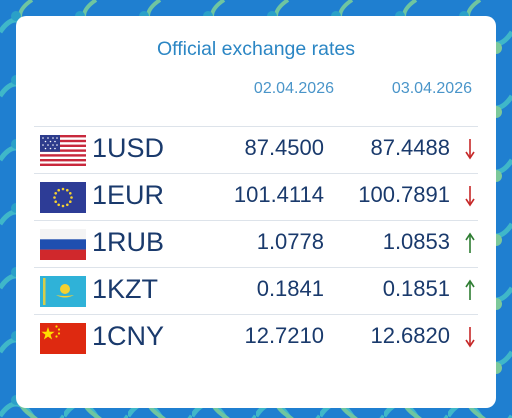  Describe the element at coordinates (128, 195) in the screenshot. I see `currency-code: 1EUR` at that location.